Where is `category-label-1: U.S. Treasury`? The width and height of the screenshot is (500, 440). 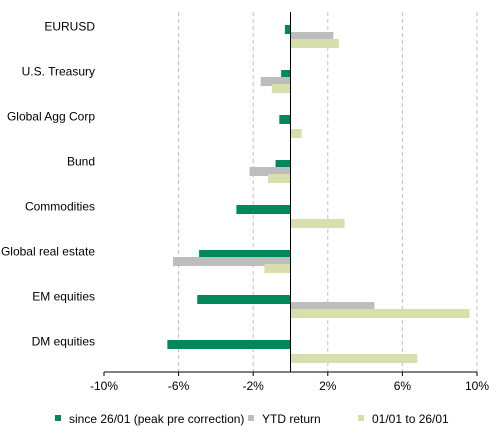
category-label-1: U.S. Treasury is located at coordinates (58, 72).